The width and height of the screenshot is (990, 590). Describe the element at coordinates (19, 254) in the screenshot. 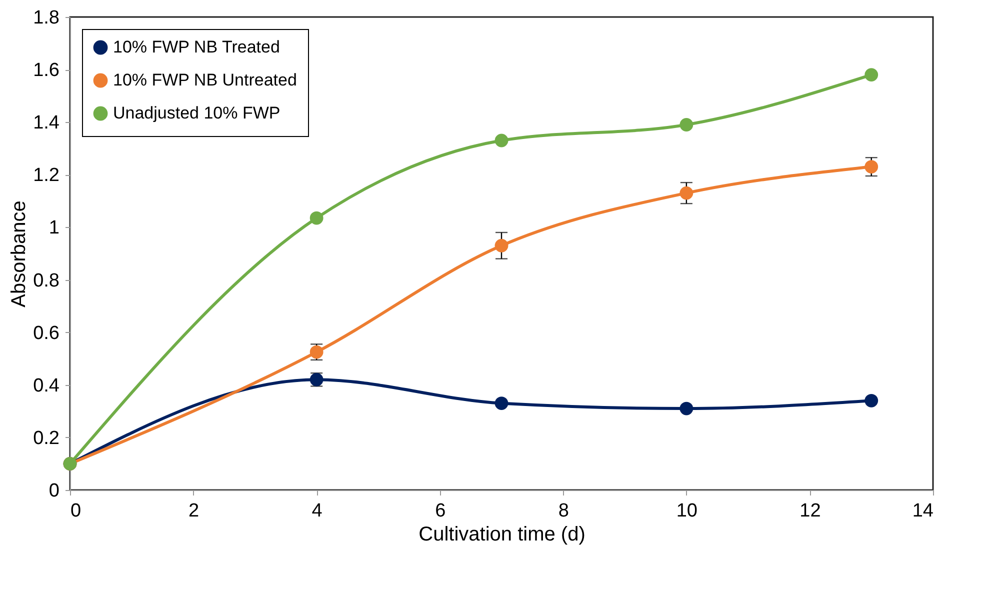

I see `y-axis-title: Absorbance` at that location.